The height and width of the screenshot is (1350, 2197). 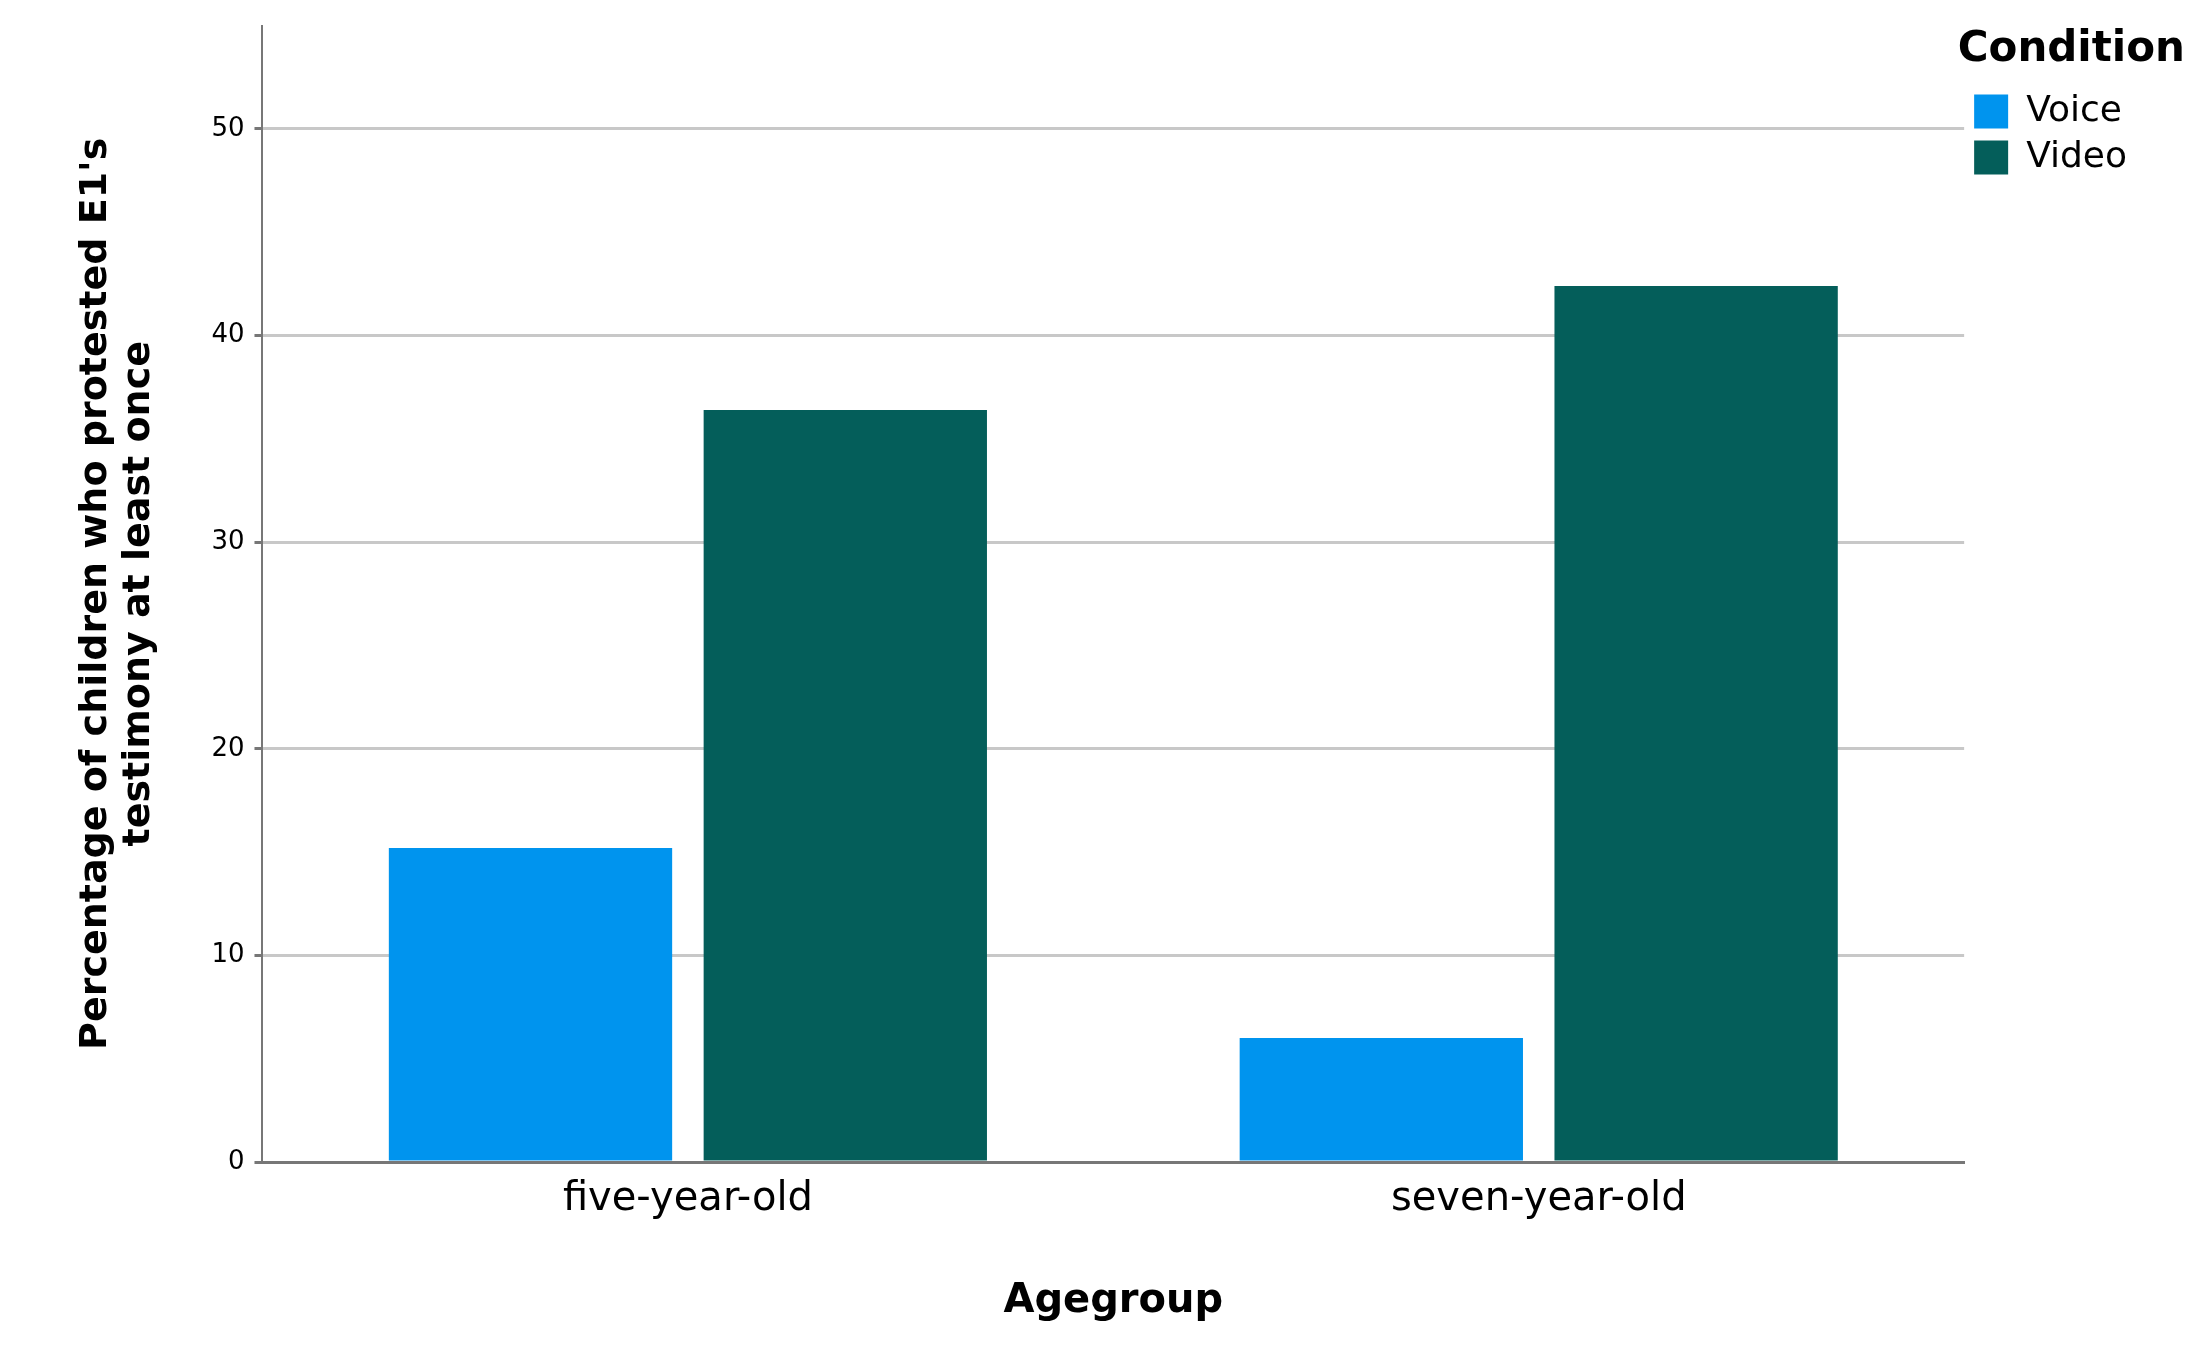 I want to click on y-tick-label: 20, so click(x=228, y=746).